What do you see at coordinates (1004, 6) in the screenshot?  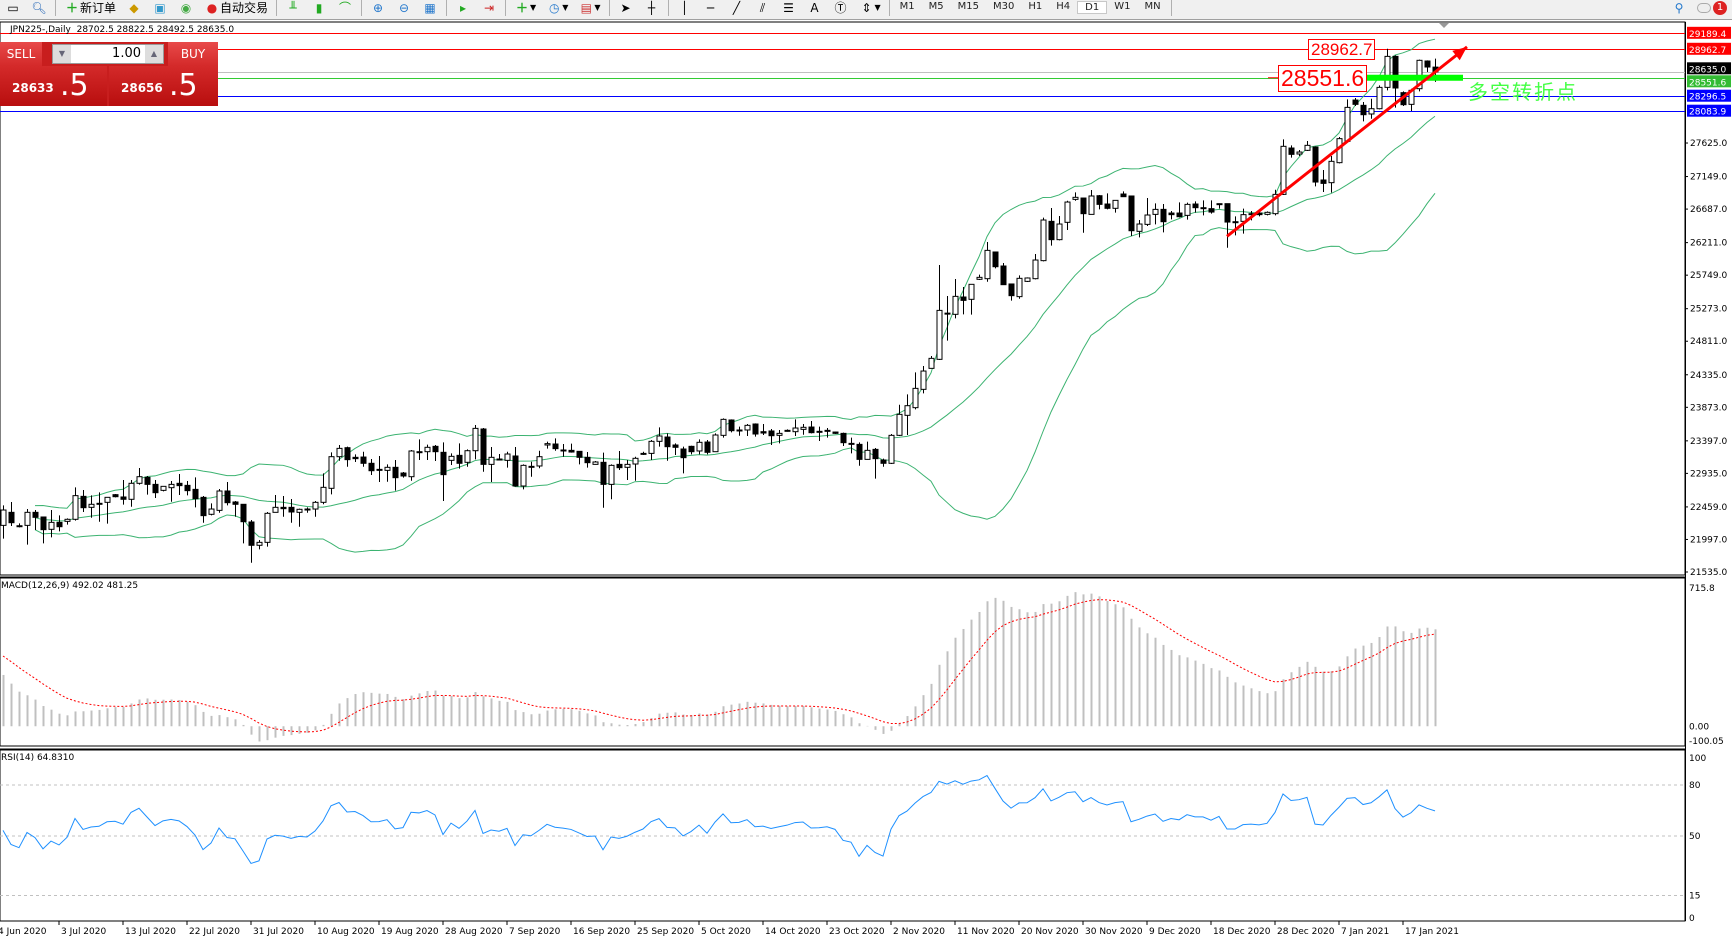 I see `timeframe-m30: M30` at bounding box center [1004, 6].